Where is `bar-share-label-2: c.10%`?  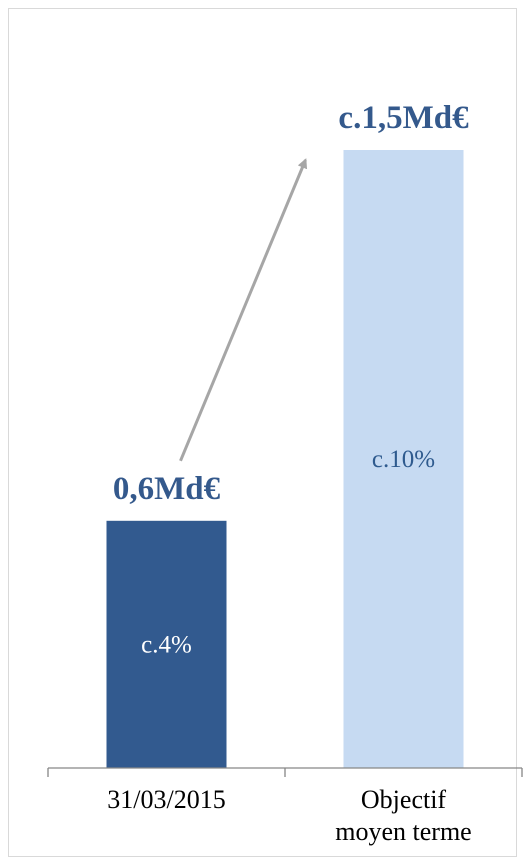 bar-share-label-2: c.10% is located at coordinates (403, 459).